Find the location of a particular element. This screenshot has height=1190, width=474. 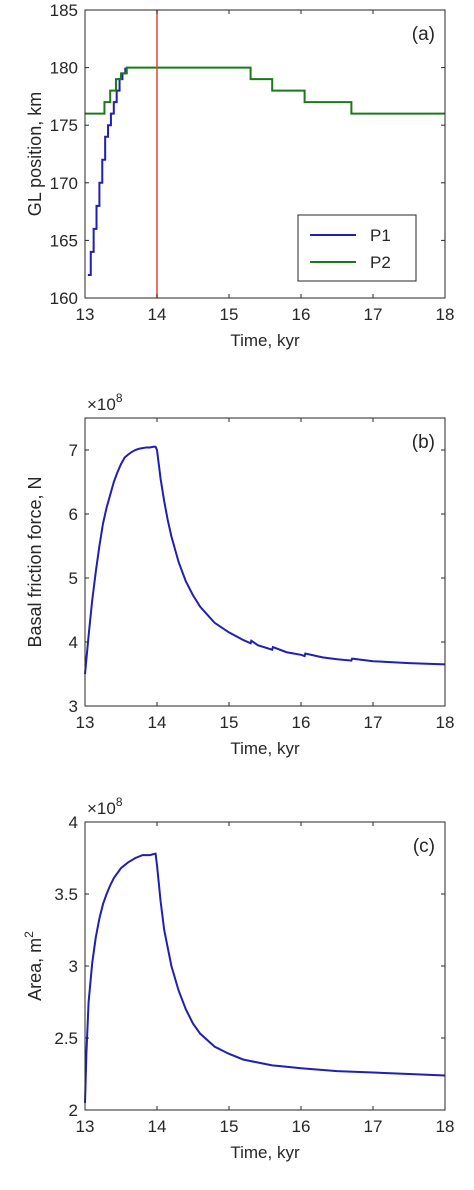

y-tick-label: 180 is located at coordinates (64, 68).